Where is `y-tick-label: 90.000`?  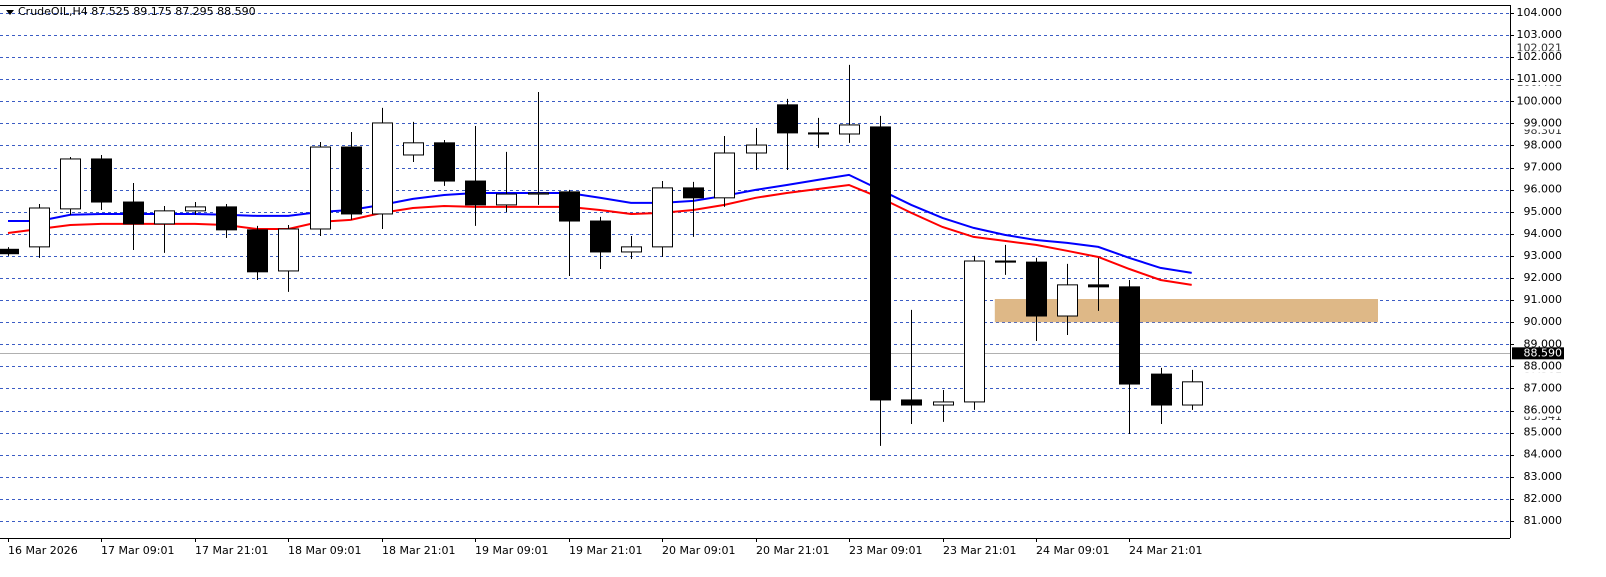
y-tick-label: 90.000 is located at coordinates (1543, 321).